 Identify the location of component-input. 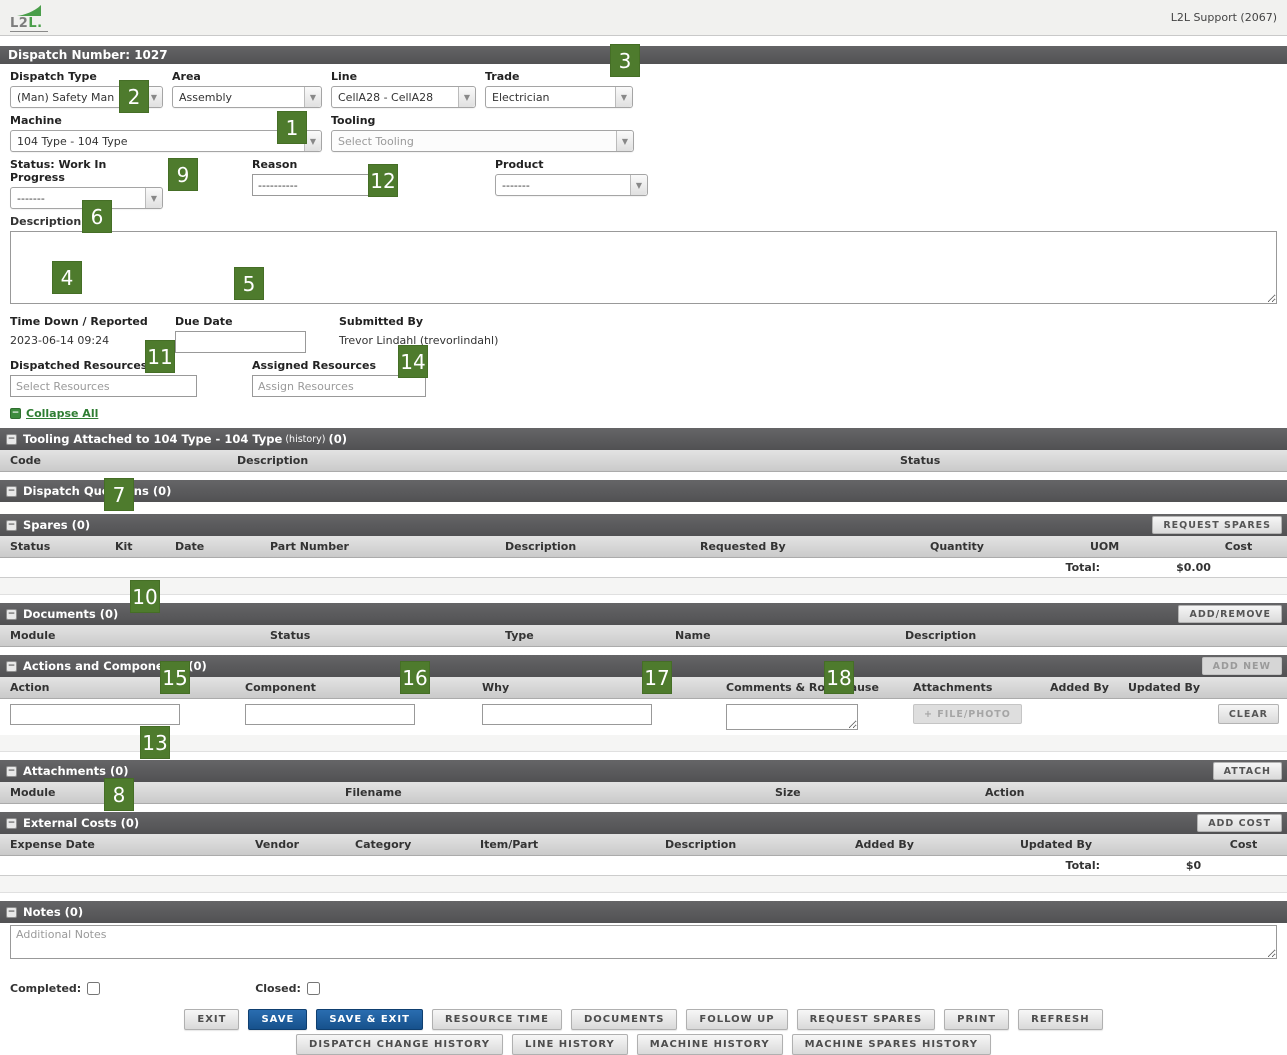
(330, 714).